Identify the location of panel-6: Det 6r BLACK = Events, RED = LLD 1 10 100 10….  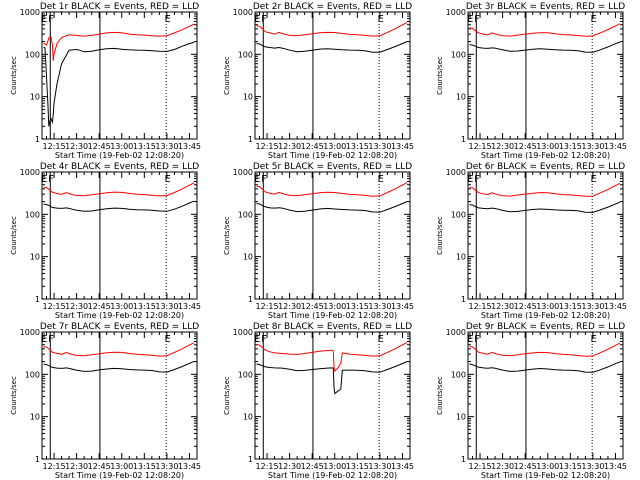
(531, 241).